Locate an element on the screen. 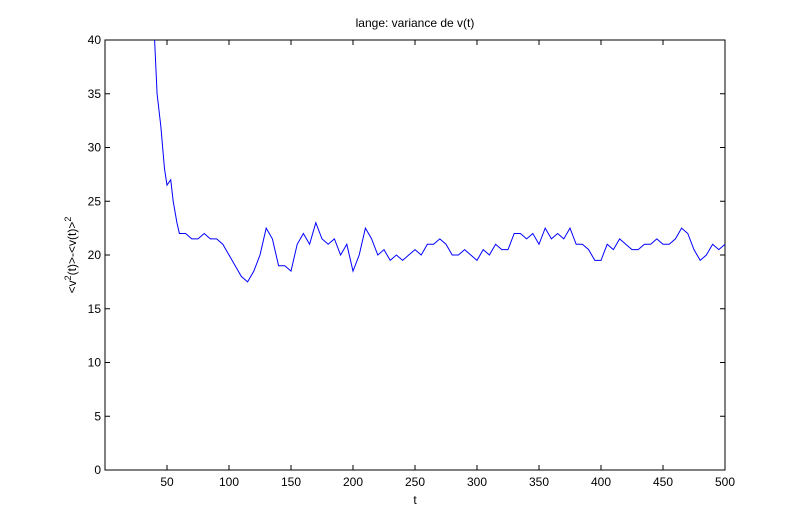 This screenshot has height=524, width=793. y-axis-label: <v2(t)>-<v(t)>2 is located at coordinates (71, 255).